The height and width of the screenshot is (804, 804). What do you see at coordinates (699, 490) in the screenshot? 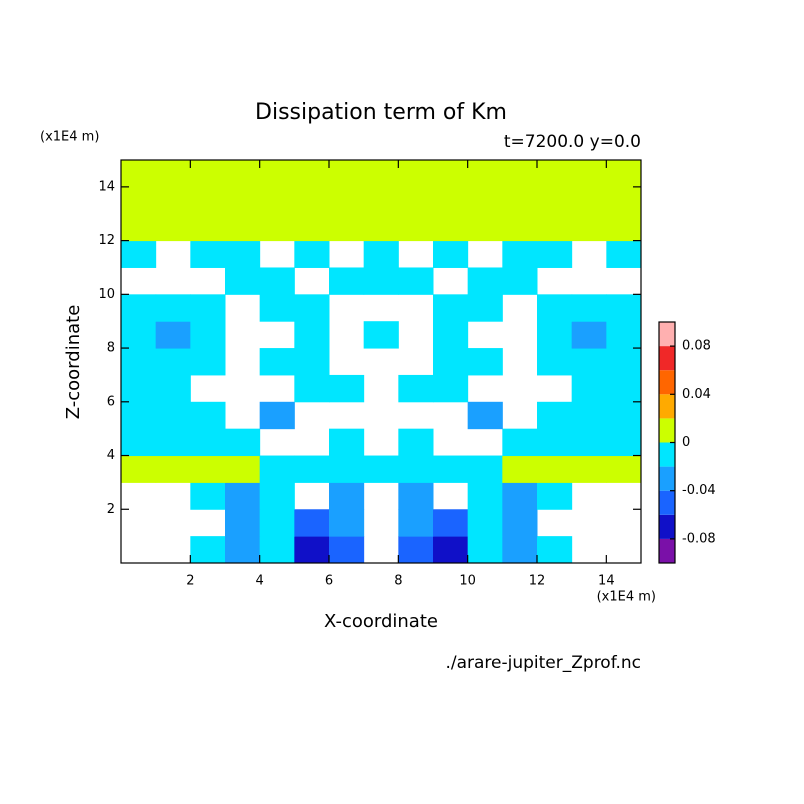
I see `colorbar-tick-label: -0.04` at bounding box center [699, 490].